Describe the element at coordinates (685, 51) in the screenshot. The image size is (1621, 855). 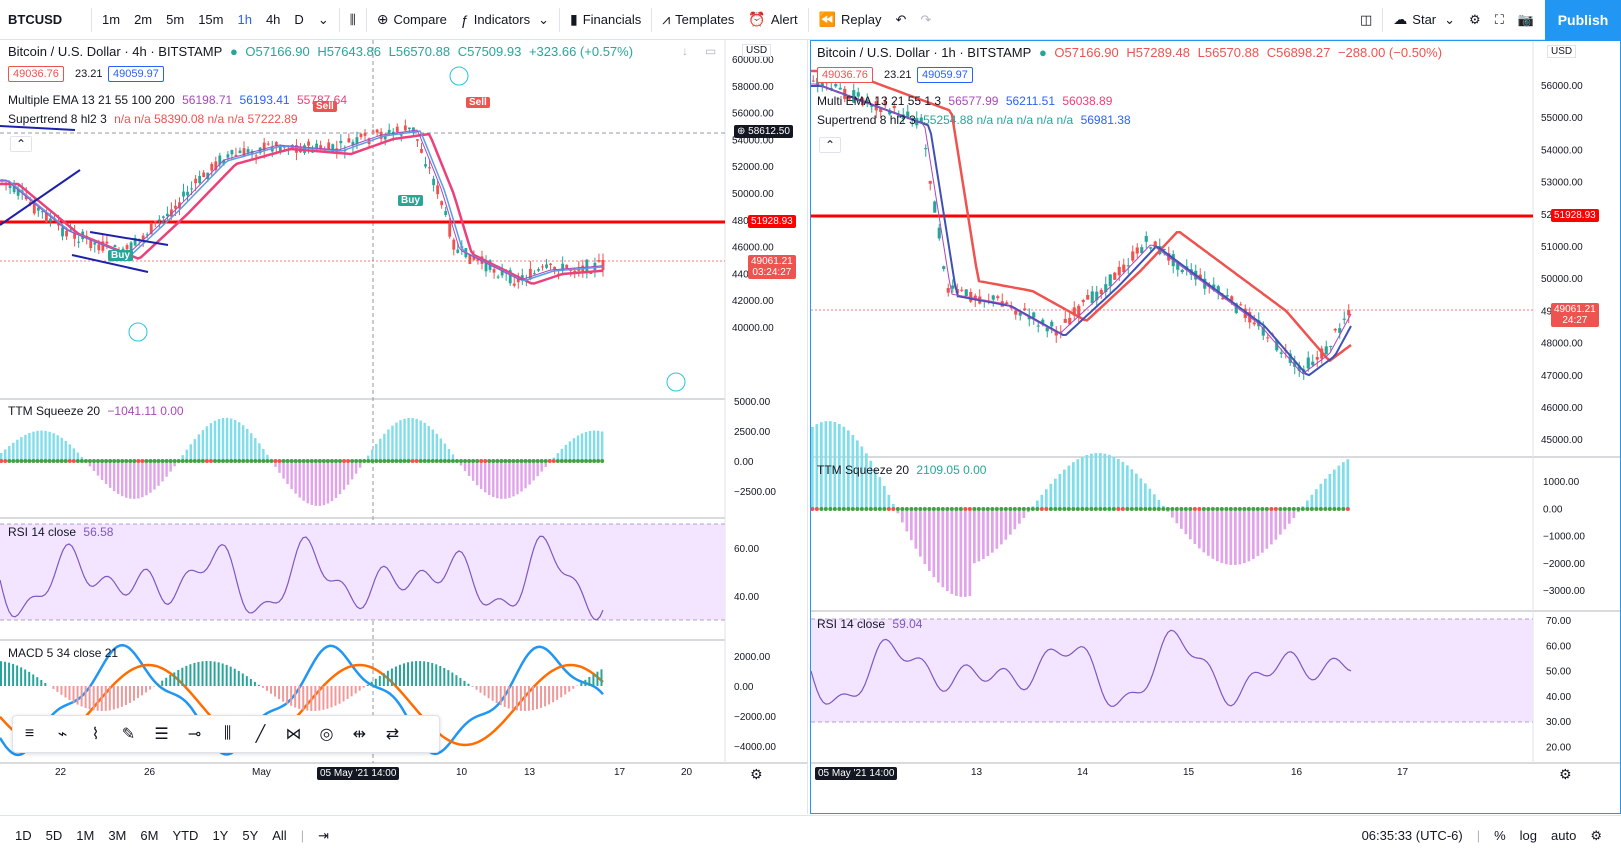
I see `scroll-down-icon: ↓` at that location.